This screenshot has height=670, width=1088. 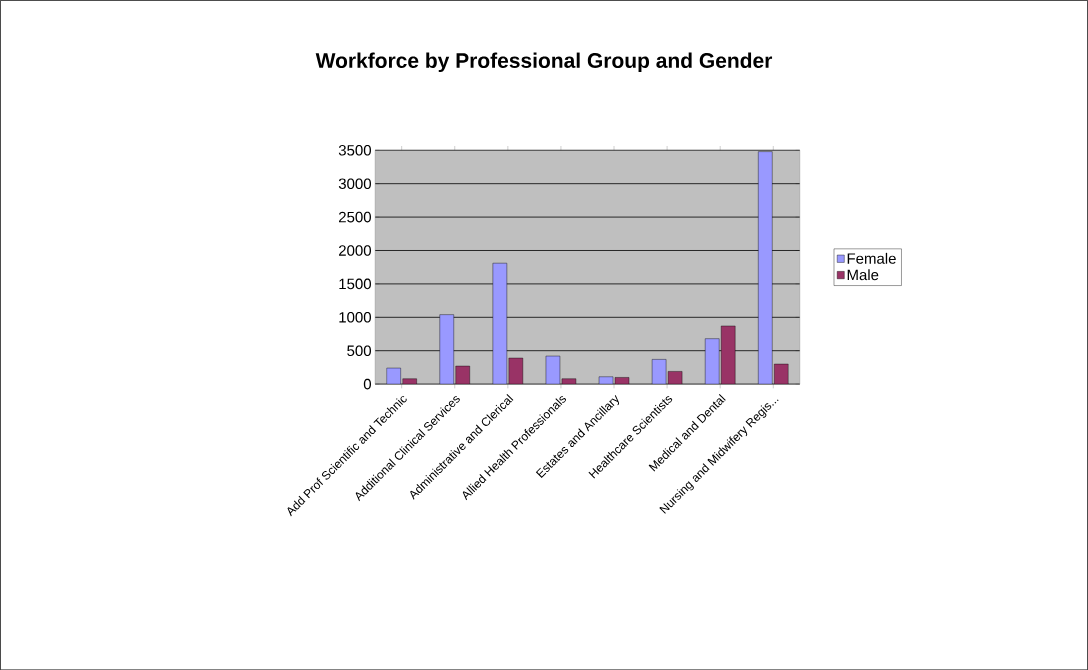 I want to click on y-tick-label: 500, so click(x=359, y=350).